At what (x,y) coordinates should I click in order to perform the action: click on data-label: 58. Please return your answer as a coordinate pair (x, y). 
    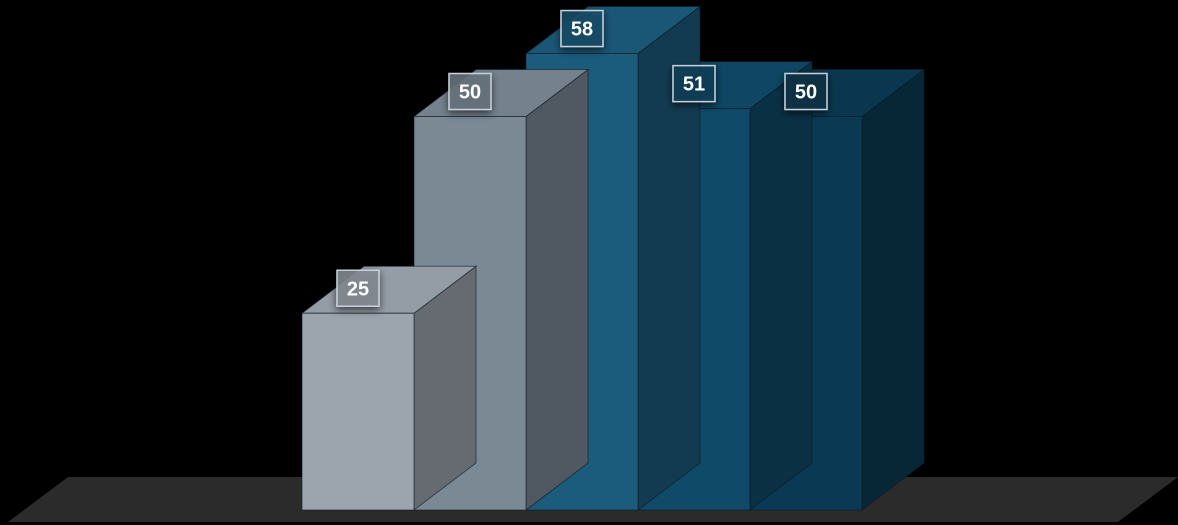
    Looking at the image, I should click on (582, 28).